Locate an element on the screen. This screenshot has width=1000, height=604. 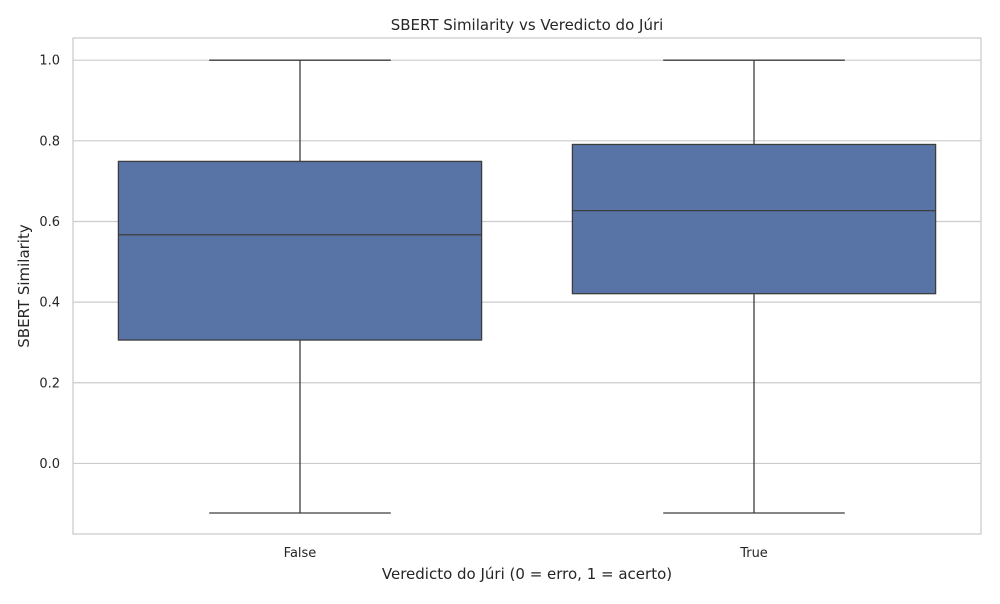
y-tick-label: 0.8 is located at coordinates (49, 141).